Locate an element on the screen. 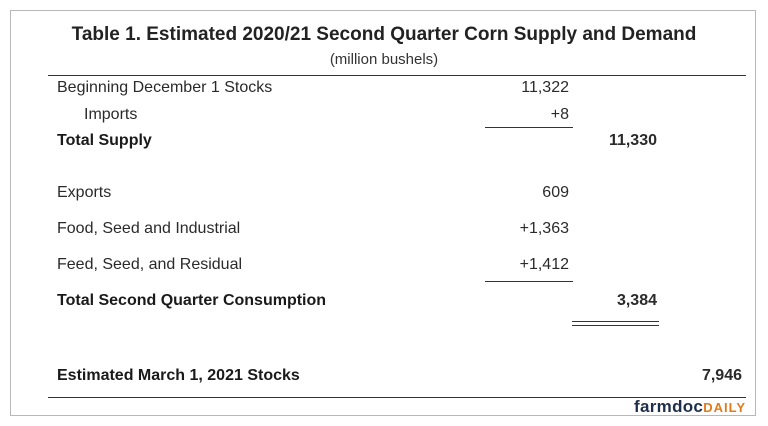  footer-rule is located at coordinates (397, 397).